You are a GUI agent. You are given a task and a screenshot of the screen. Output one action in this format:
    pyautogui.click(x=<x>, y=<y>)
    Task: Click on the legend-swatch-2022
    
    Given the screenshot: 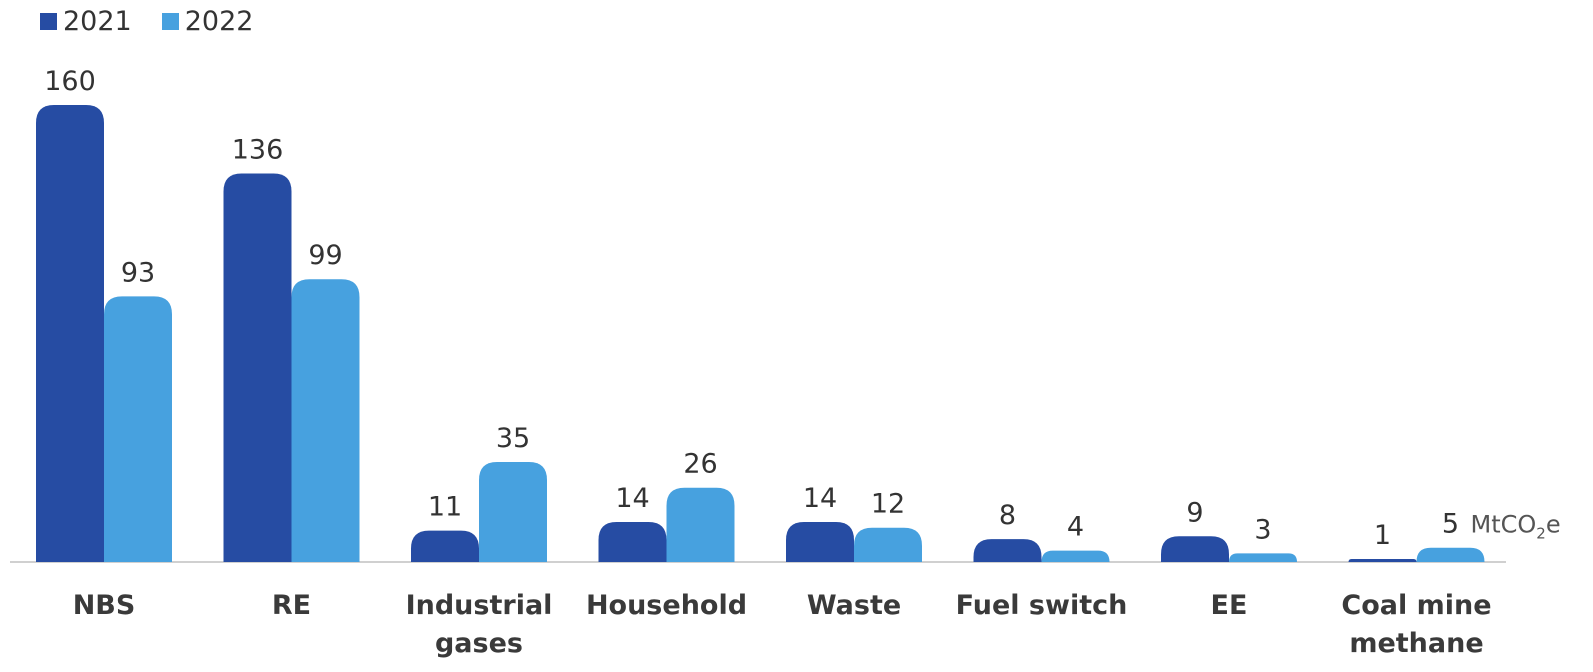 What is the action you would take?
    pyautogui.click(x=170, y=21)
    